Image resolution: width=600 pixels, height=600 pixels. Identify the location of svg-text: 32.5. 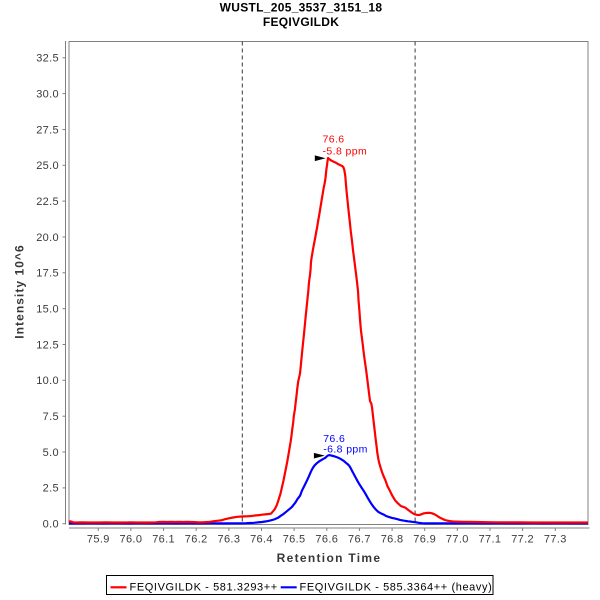
(47, 59).